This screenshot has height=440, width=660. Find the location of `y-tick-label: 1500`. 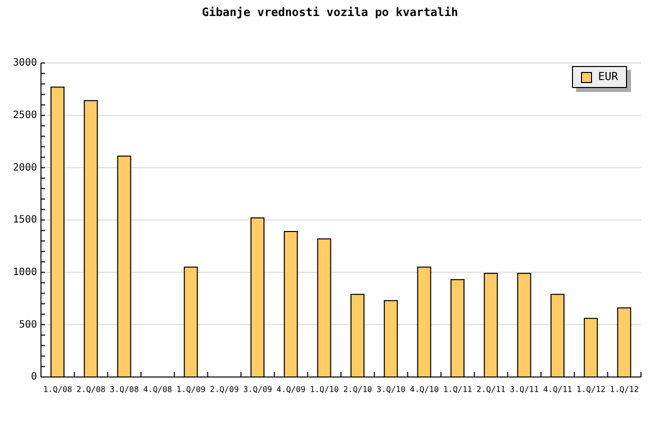

y-tick-label: 1500 is located at coordinates (24, 220).